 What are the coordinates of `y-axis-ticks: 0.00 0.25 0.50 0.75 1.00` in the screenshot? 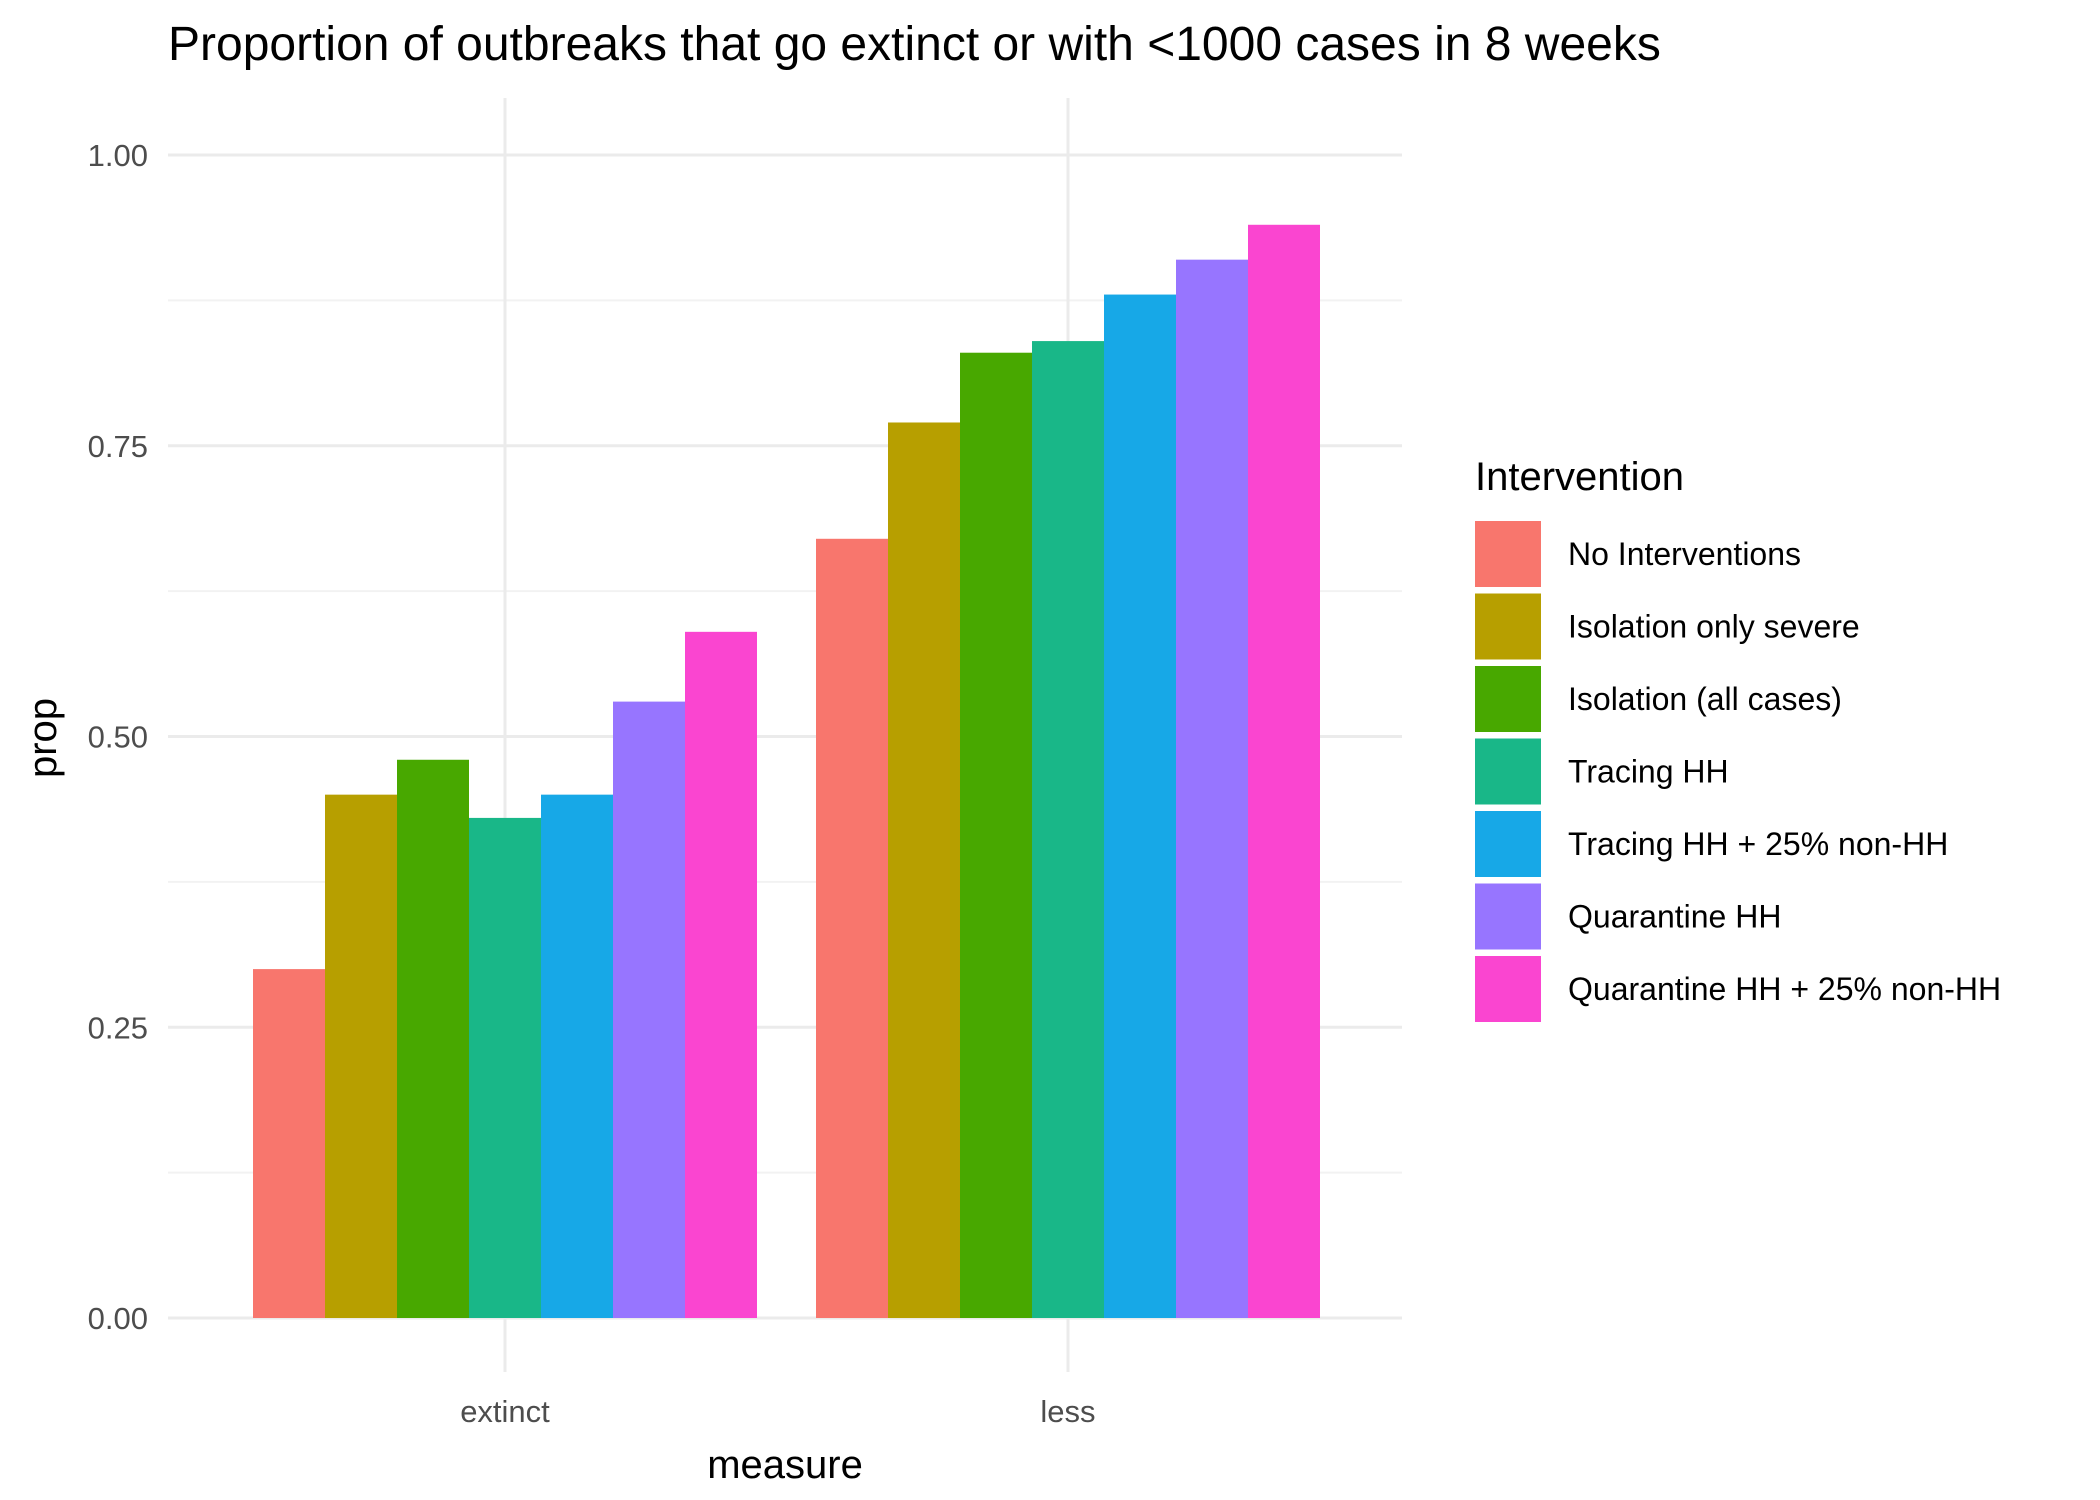 It's located at (118, 737).